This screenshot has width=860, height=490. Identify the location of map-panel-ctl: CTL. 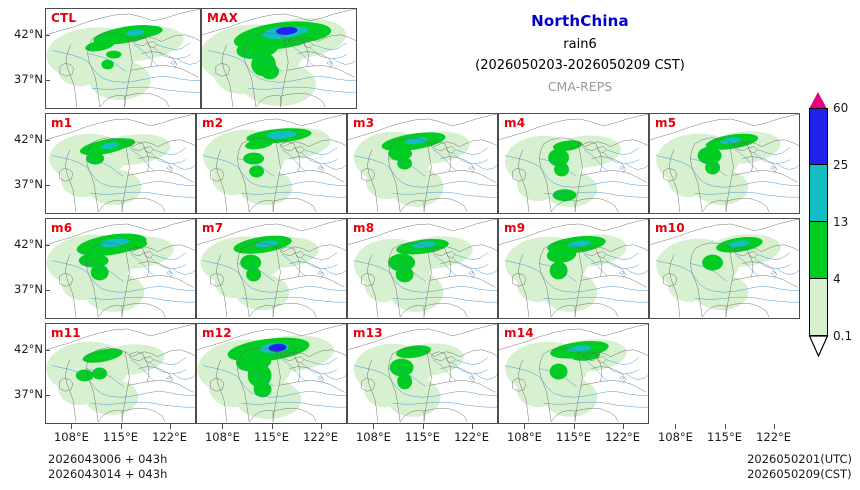
(123, 58).